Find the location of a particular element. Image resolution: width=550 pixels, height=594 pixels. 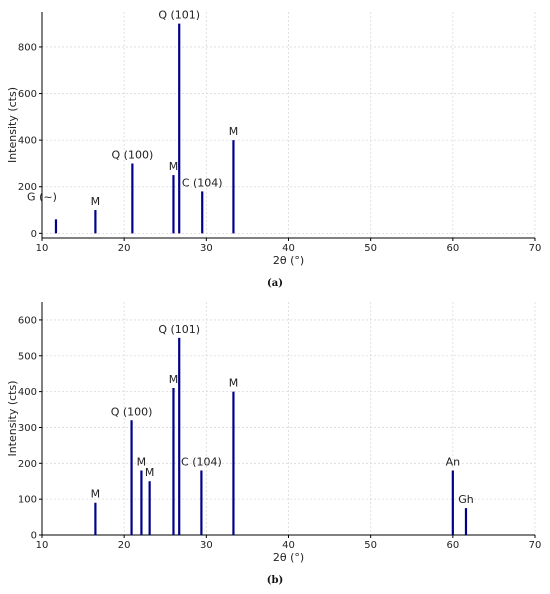

y-tick-label: 800 is located at coordinates (27, 47).